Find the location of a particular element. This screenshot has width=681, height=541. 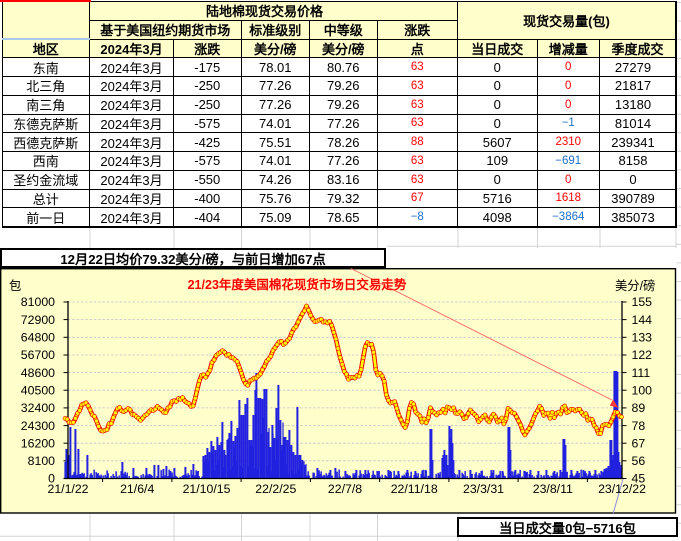

svg-text: 78 is located at coordinates (639, 426).